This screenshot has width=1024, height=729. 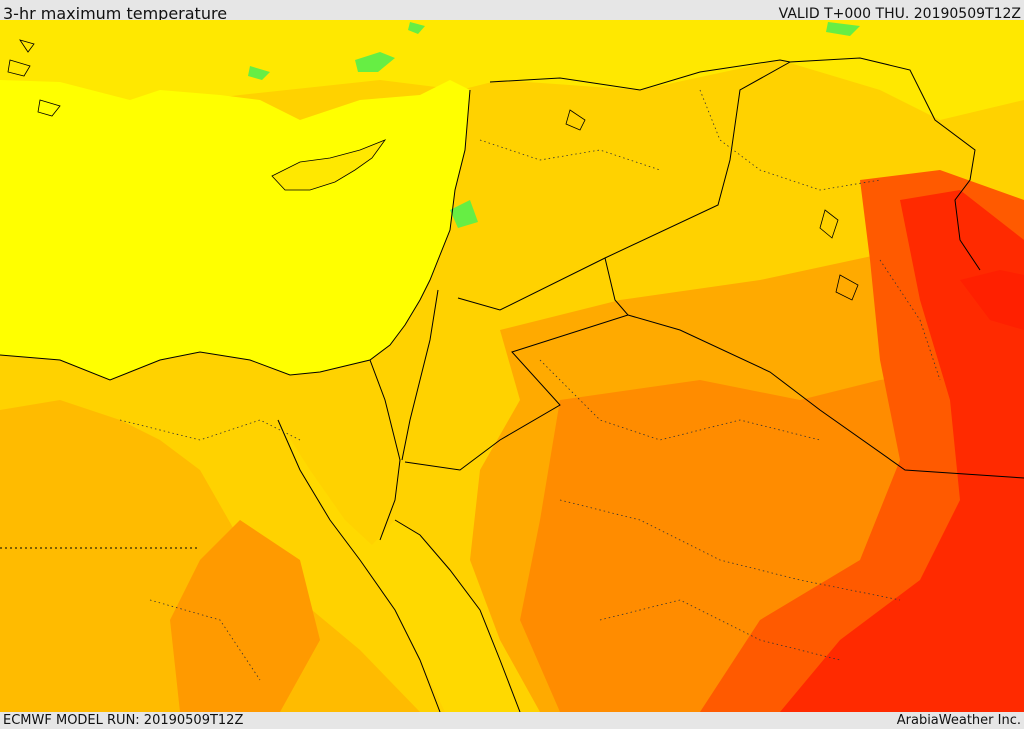 What do you see at coordinates (245, 616) in the screenshot?
I see `egypt-hot-patch` at bounding box center [245, 616].